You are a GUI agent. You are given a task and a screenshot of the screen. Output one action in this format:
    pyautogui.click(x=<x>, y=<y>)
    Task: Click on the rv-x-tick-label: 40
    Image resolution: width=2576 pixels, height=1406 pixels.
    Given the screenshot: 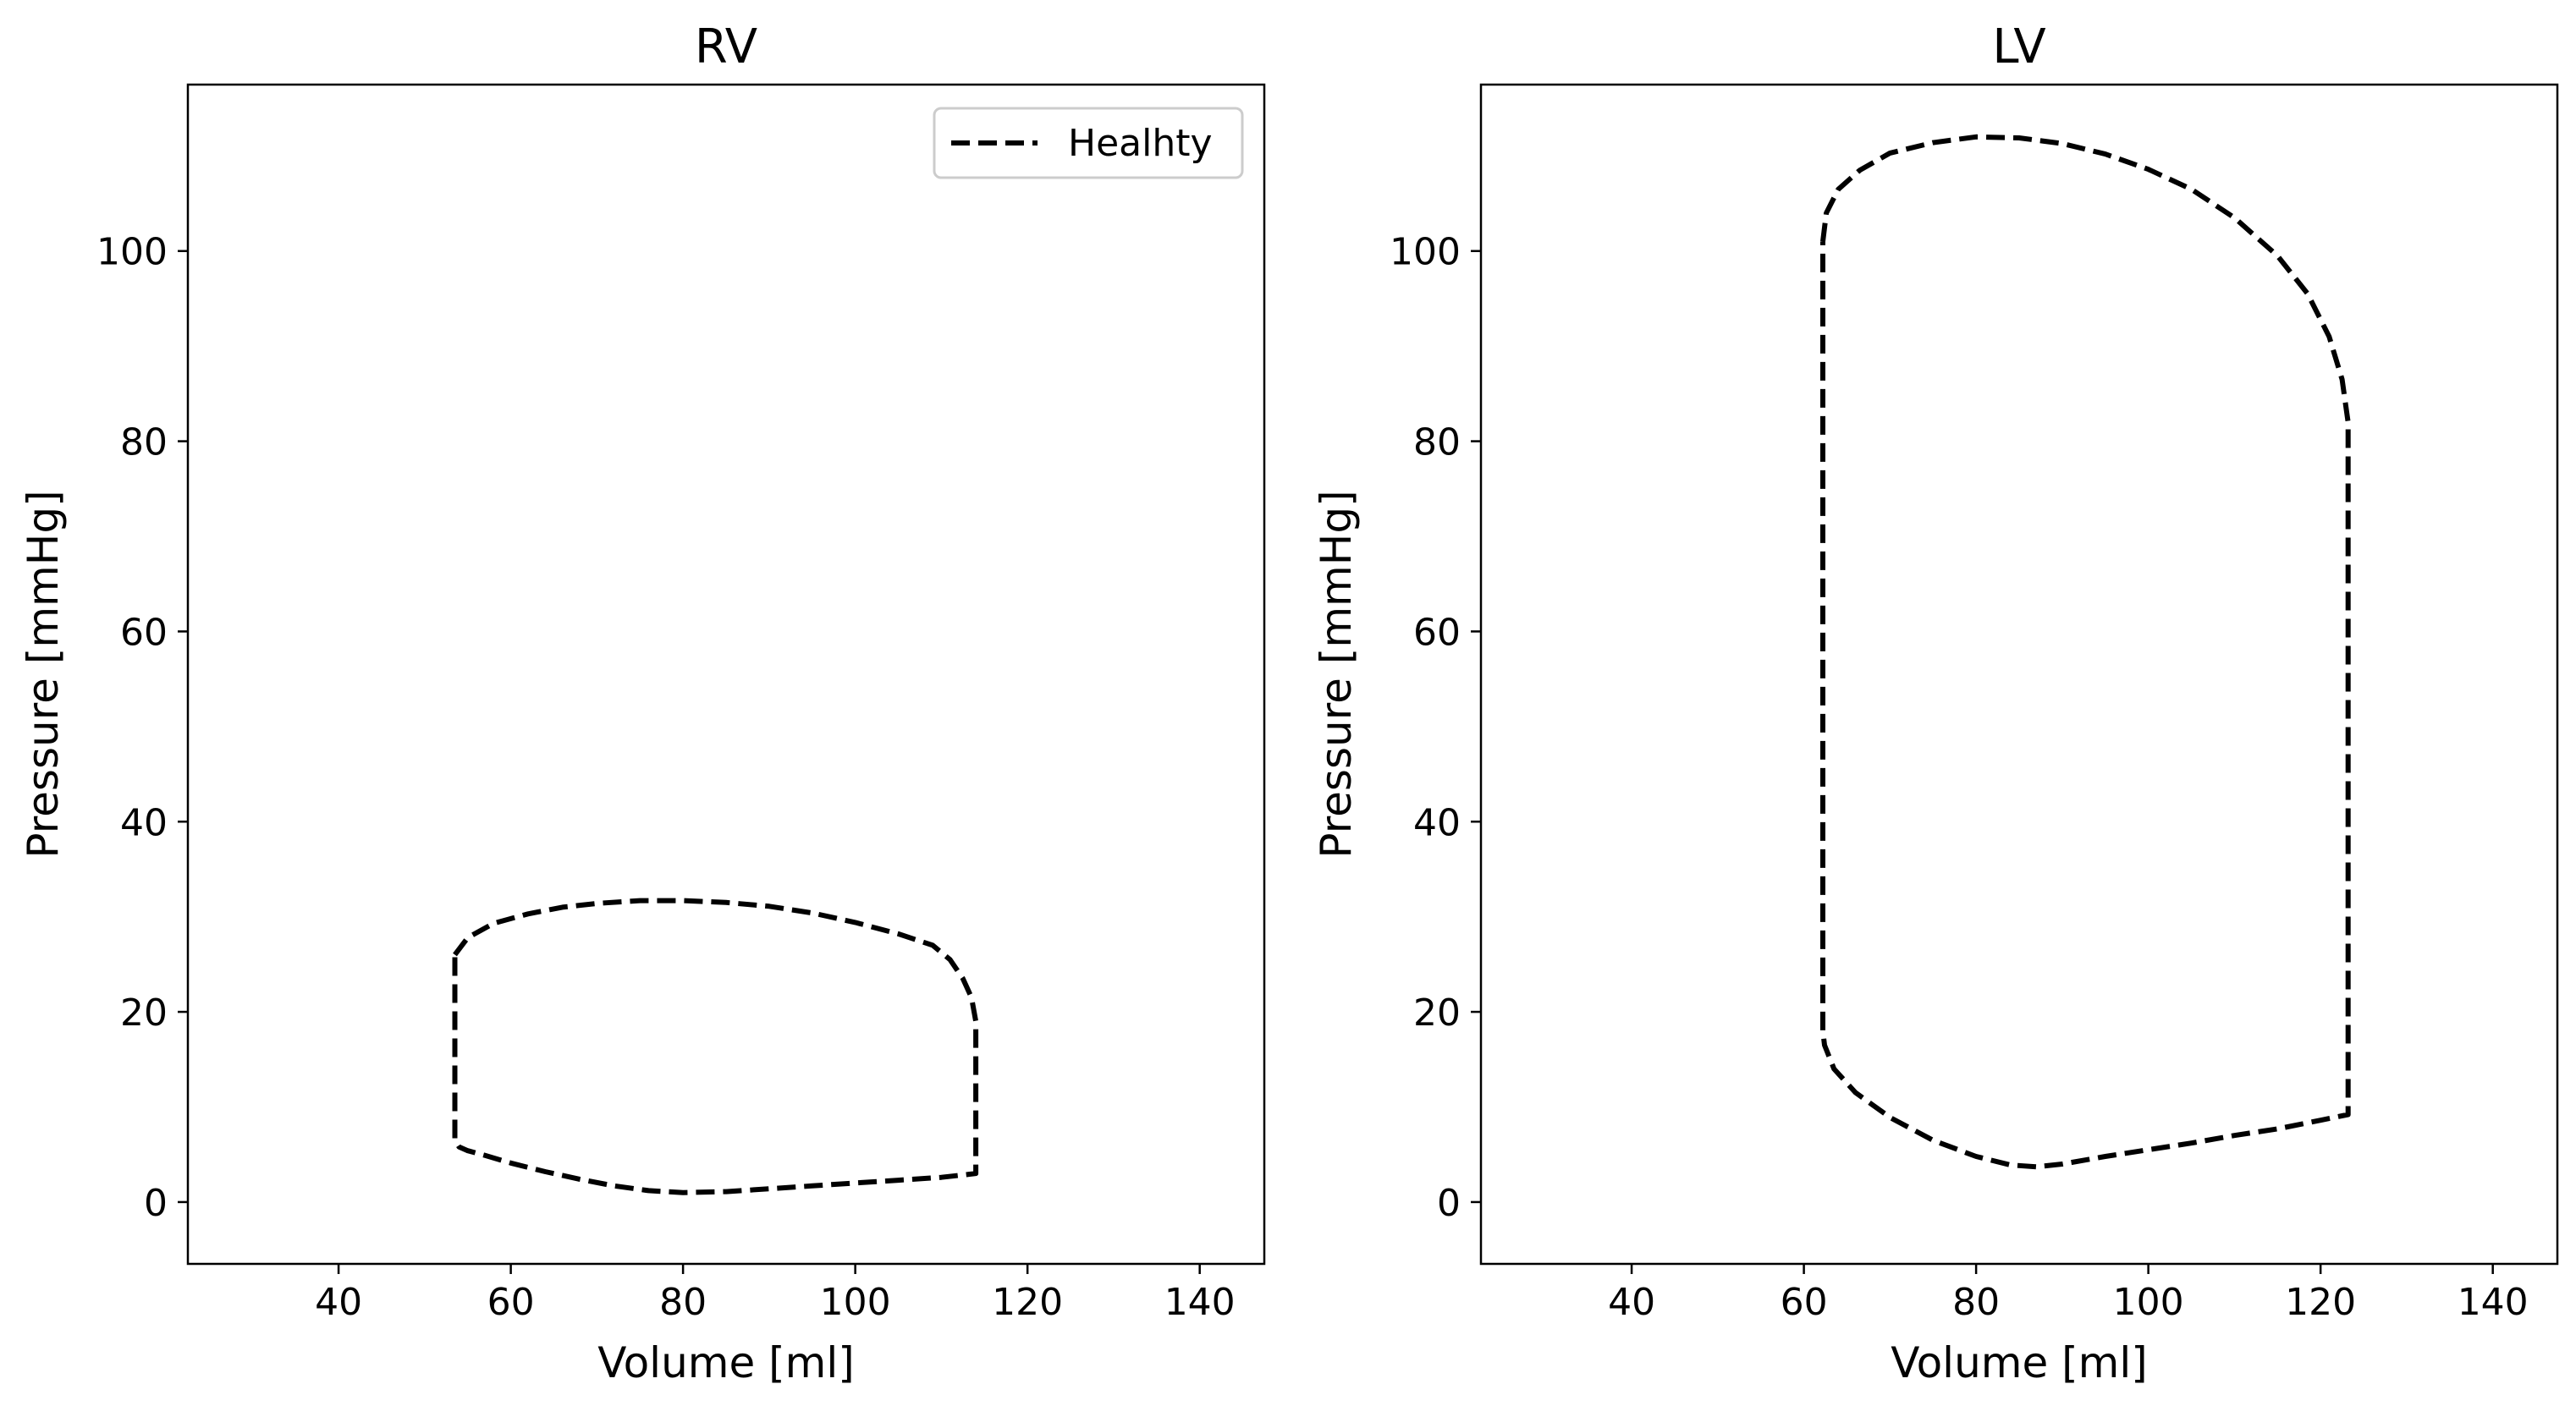 What is the action you would take?
    pyautogui.click(x=338, y=1302)
    